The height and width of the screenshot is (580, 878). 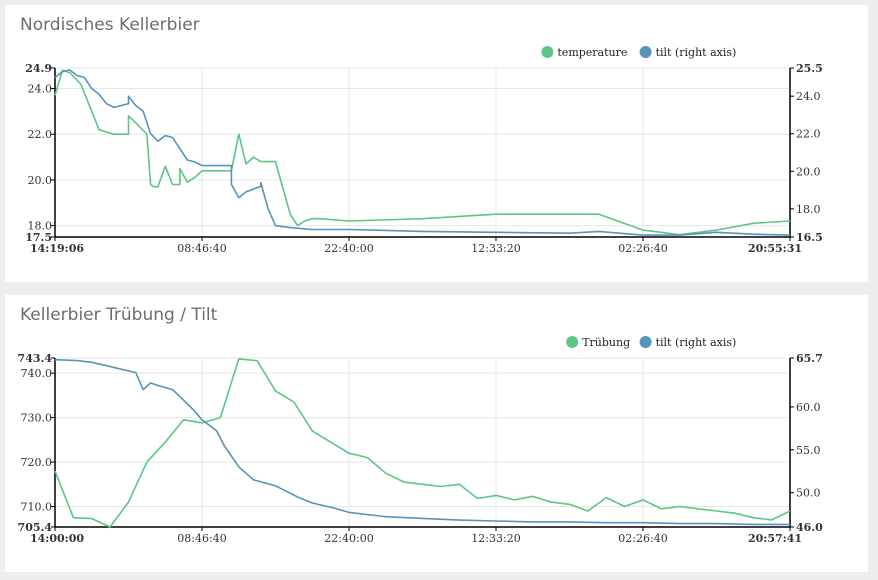 I want to click on legend: Trübung tilt (right axis), so click(x=651, y=342).